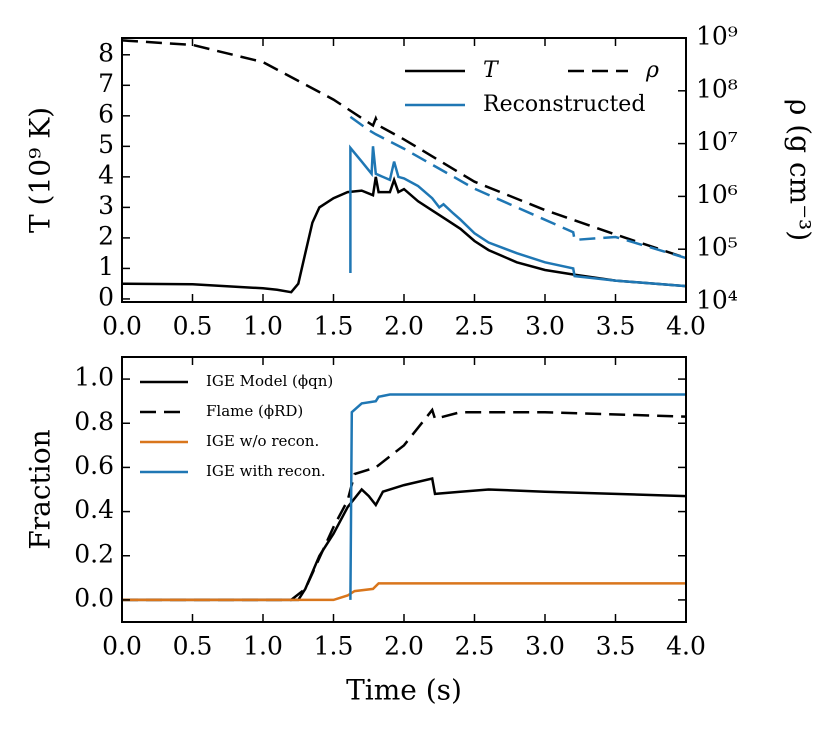  What do you see at coordinates (266, 471) in the screenshot?
I see `legend-label: IGE with recon.` at bounding box center [266, 471].